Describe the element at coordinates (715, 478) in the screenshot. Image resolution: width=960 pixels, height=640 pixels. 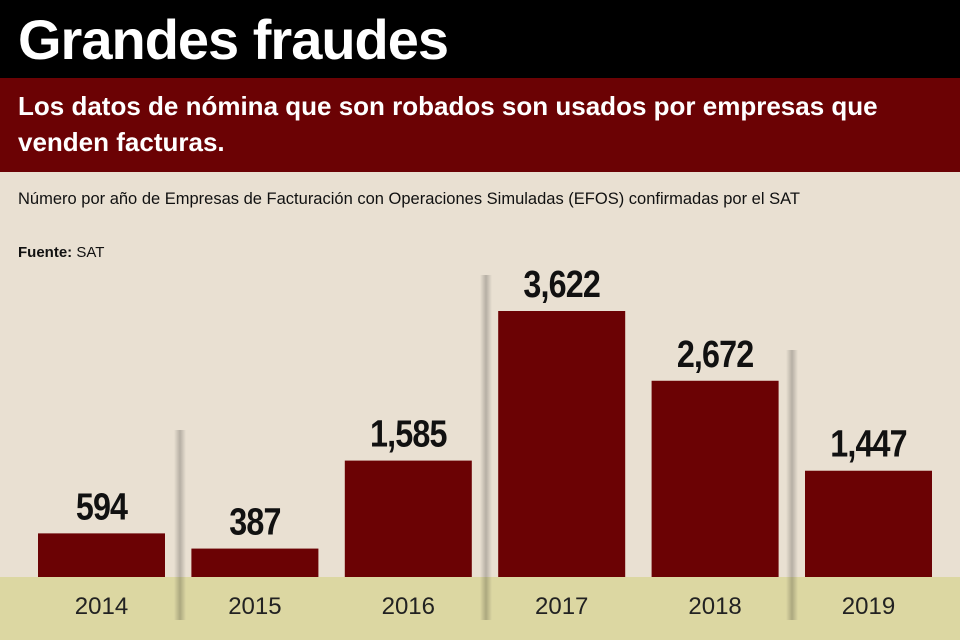
I see `bar-2018` at that location.